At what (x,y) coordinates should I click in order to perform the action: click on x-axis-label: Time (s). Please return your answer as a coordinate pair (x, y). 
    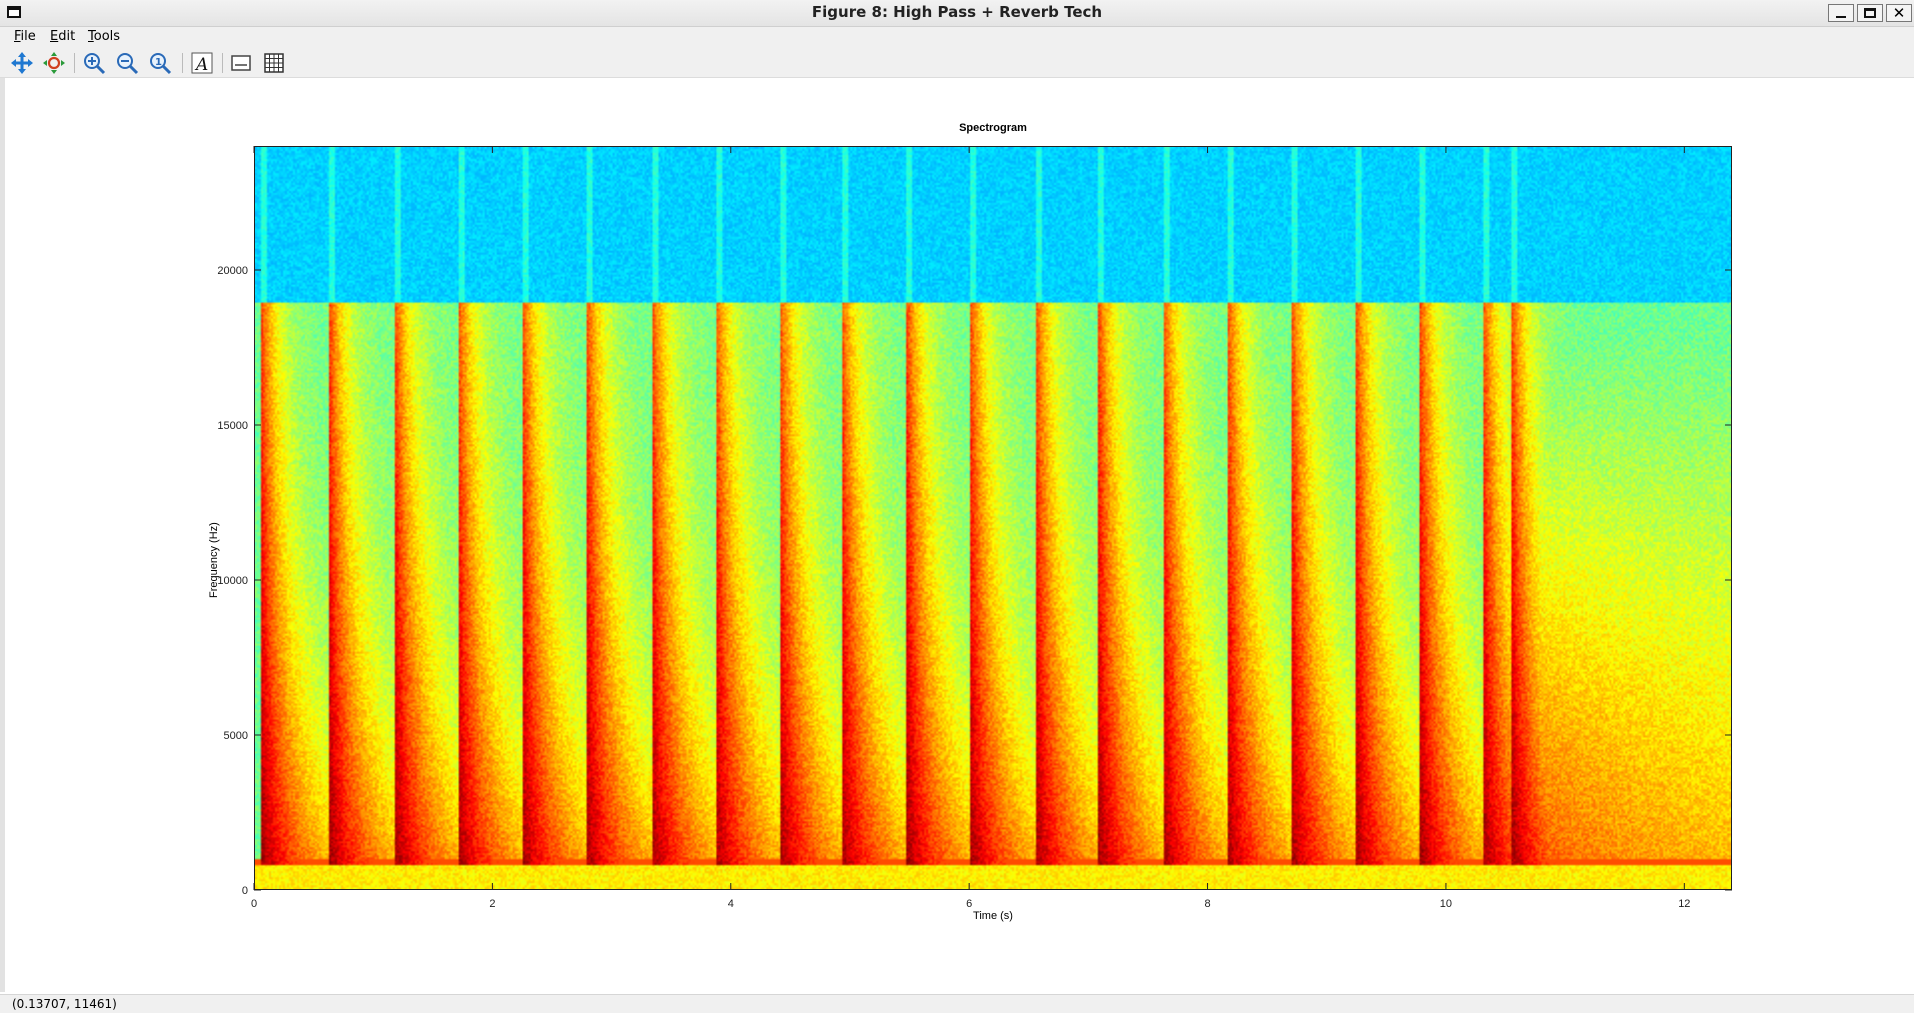
    Looking at the image, I should click on (993, 916).